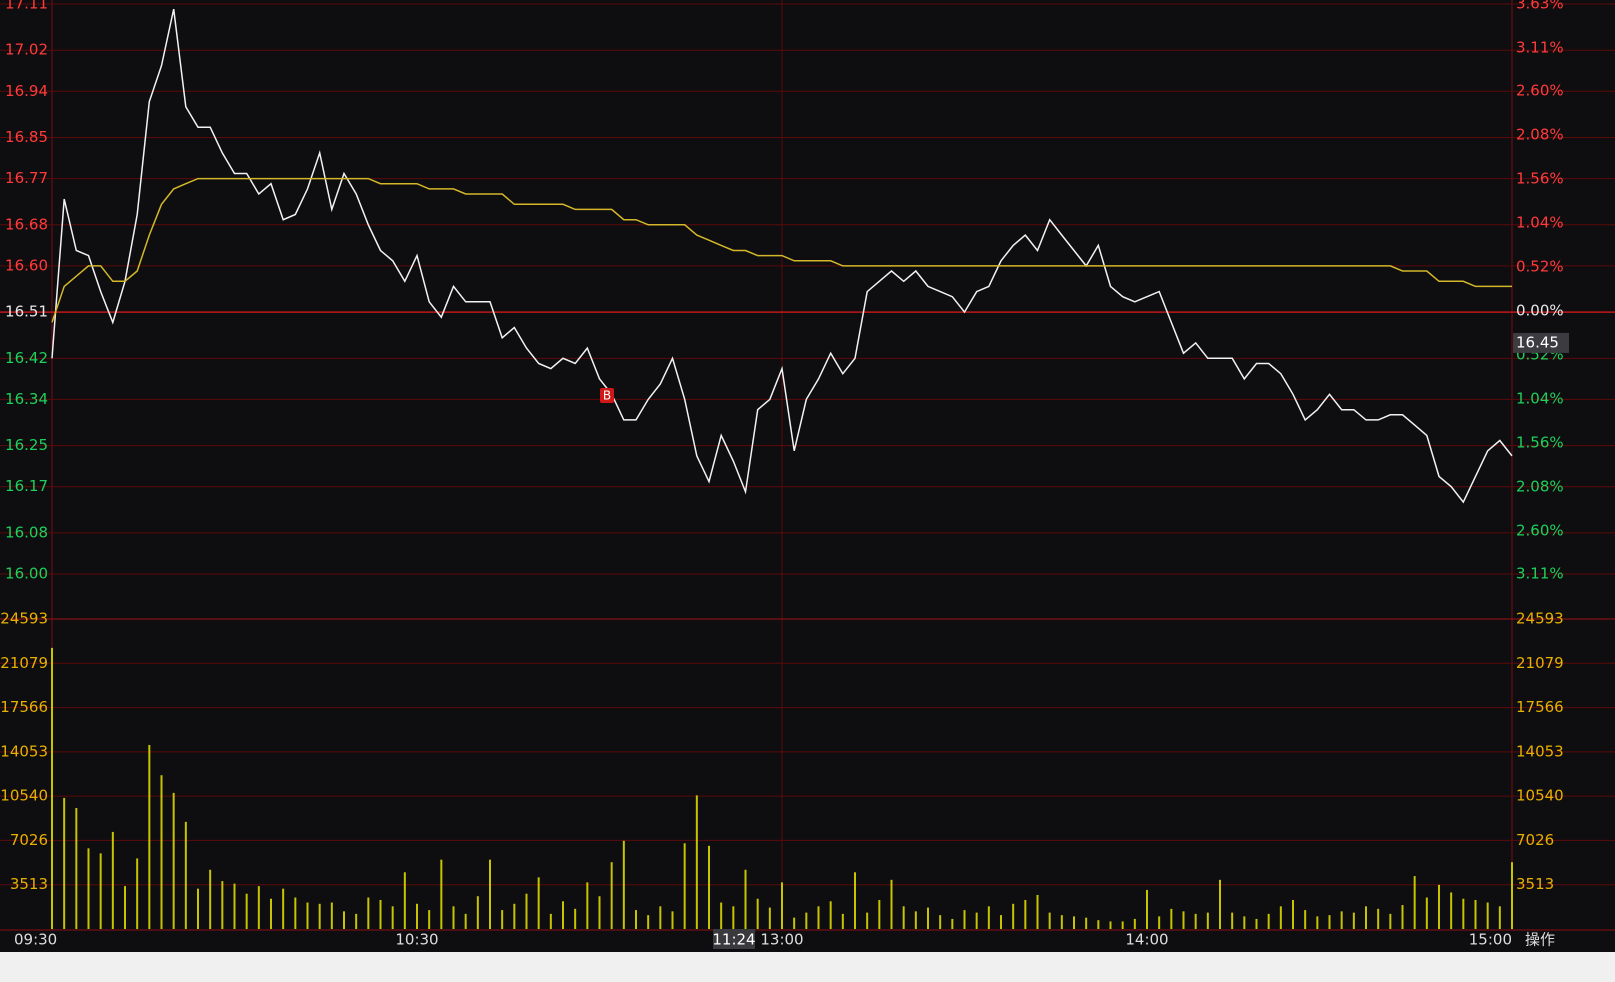 Image resolution: width=1615 pixels, height=982 pixels. I want to click on y2-tick-label: 1.56%, so click(1540, 179).